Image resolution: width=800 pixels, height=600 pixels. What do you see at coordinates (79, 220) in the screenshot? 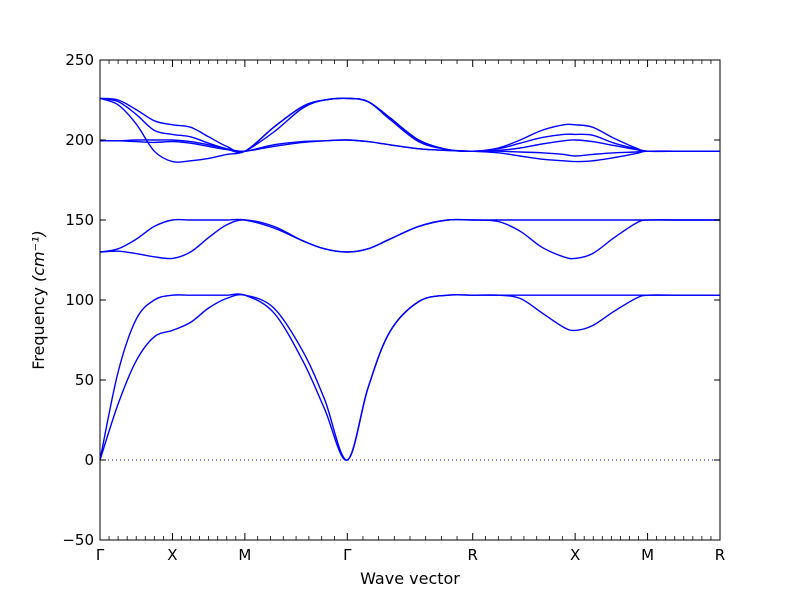
I see `y-tick-label: 150` at bounding box center [79, 220].